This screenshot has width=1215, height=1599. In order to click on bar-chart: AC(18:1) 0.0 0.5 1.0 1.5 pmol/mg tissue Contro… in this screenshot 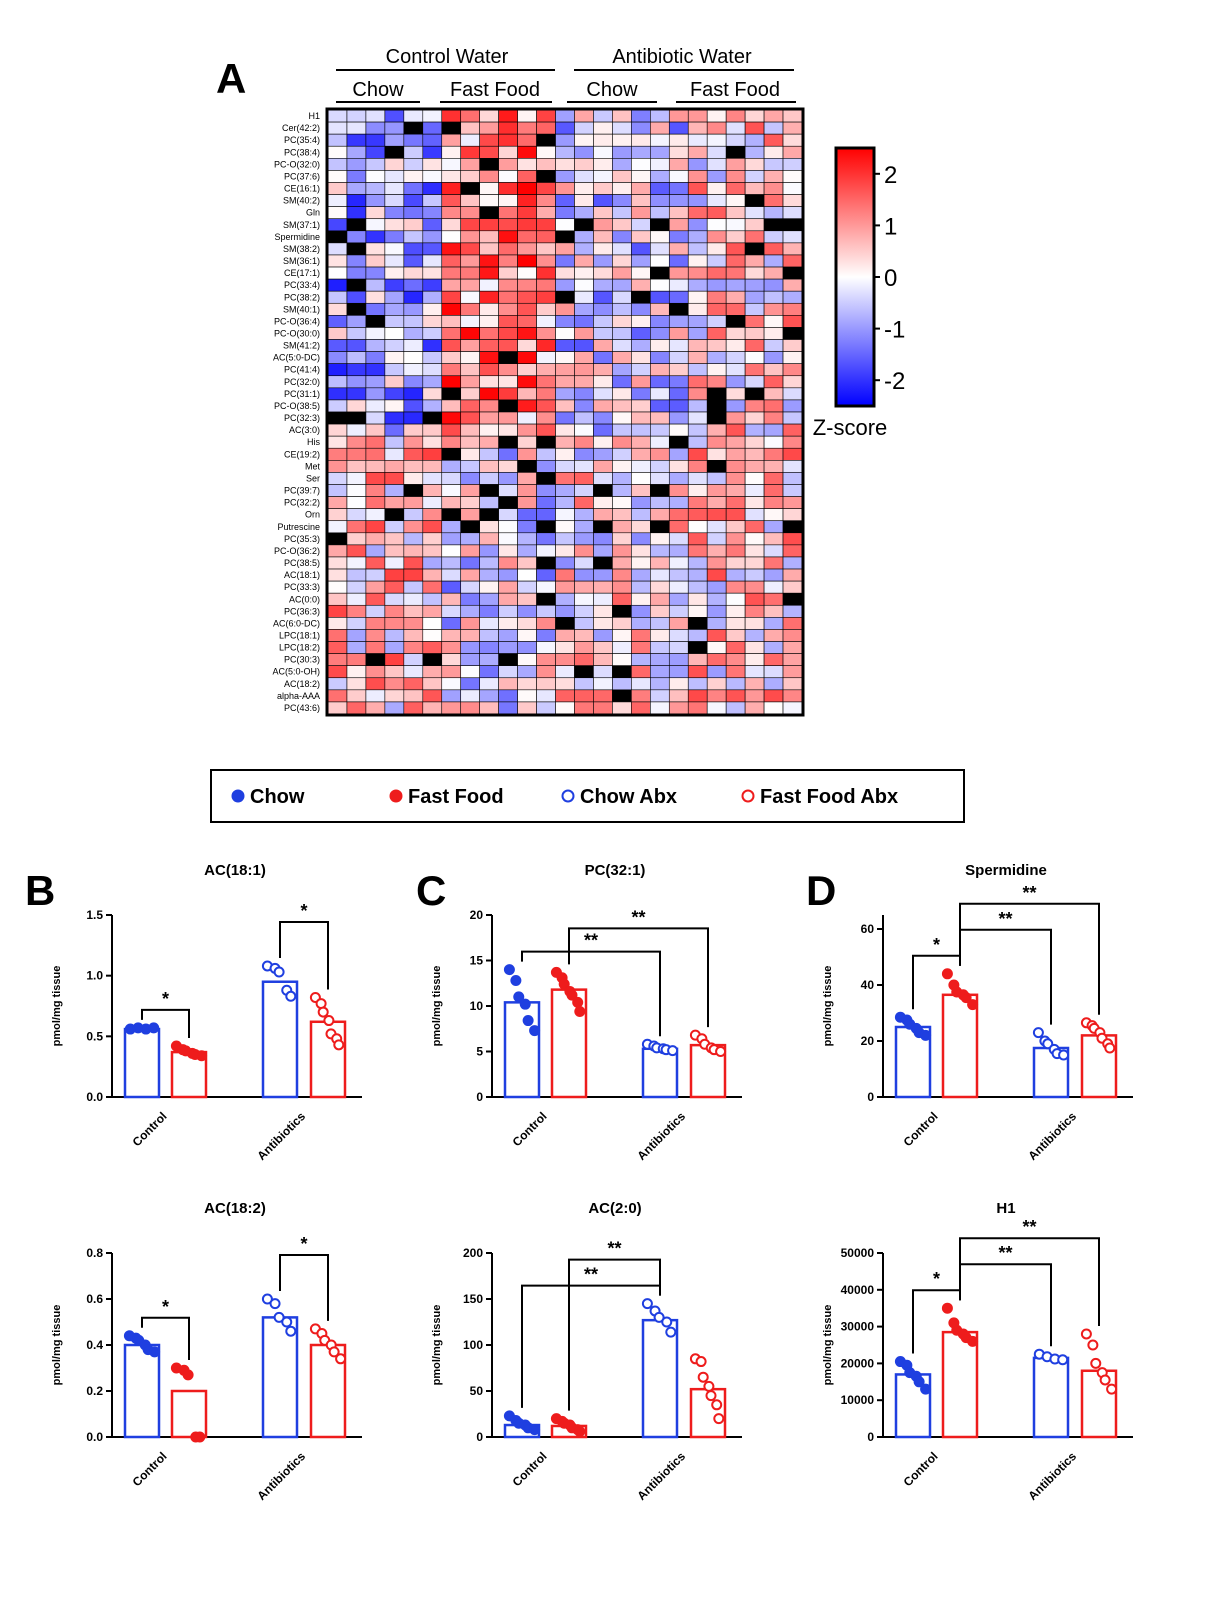, I will do `click(206, 1012)`.